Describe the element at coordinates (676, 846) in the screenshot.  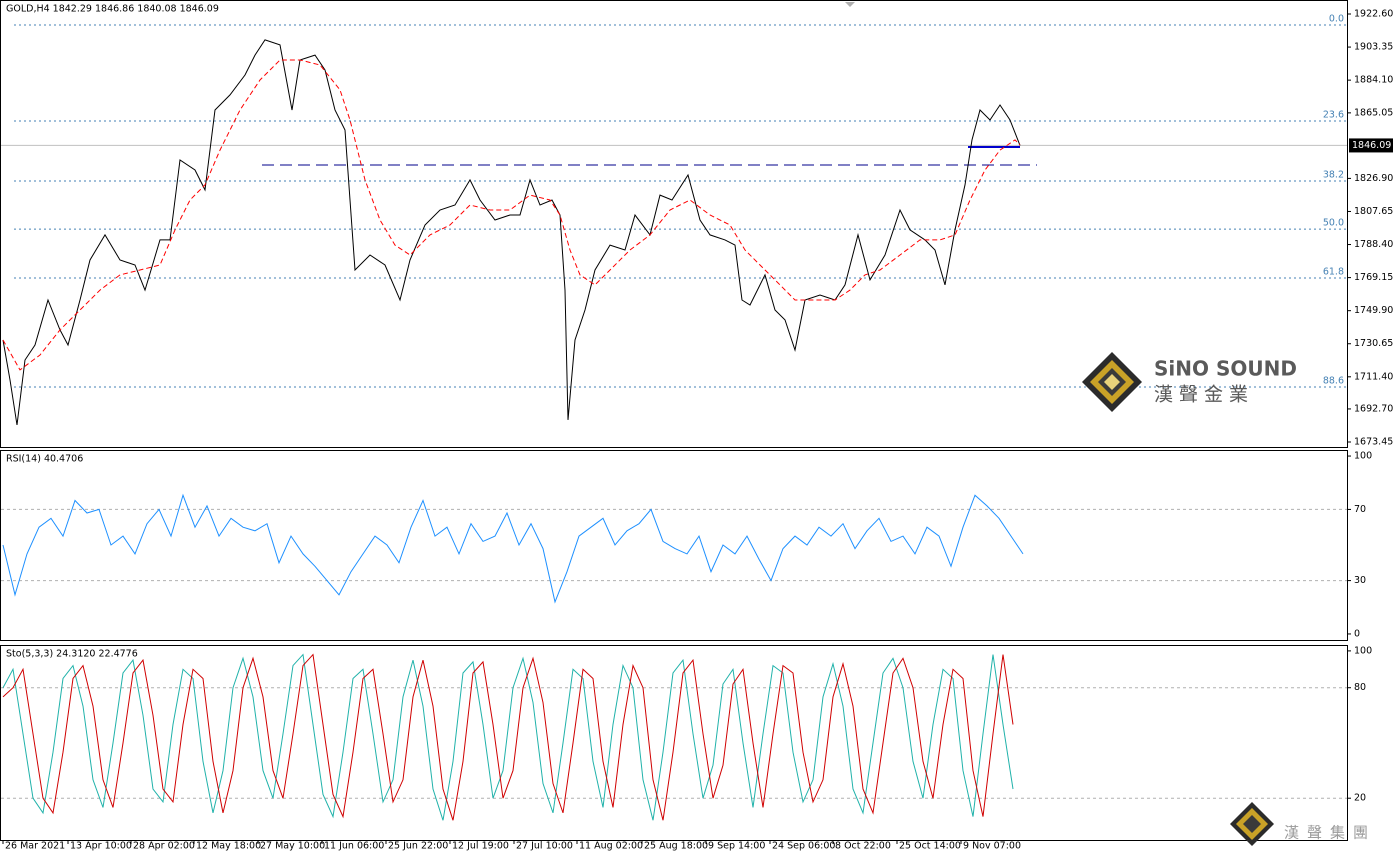
I see `x-tick-label: 25 Aug 18:00` at that location.